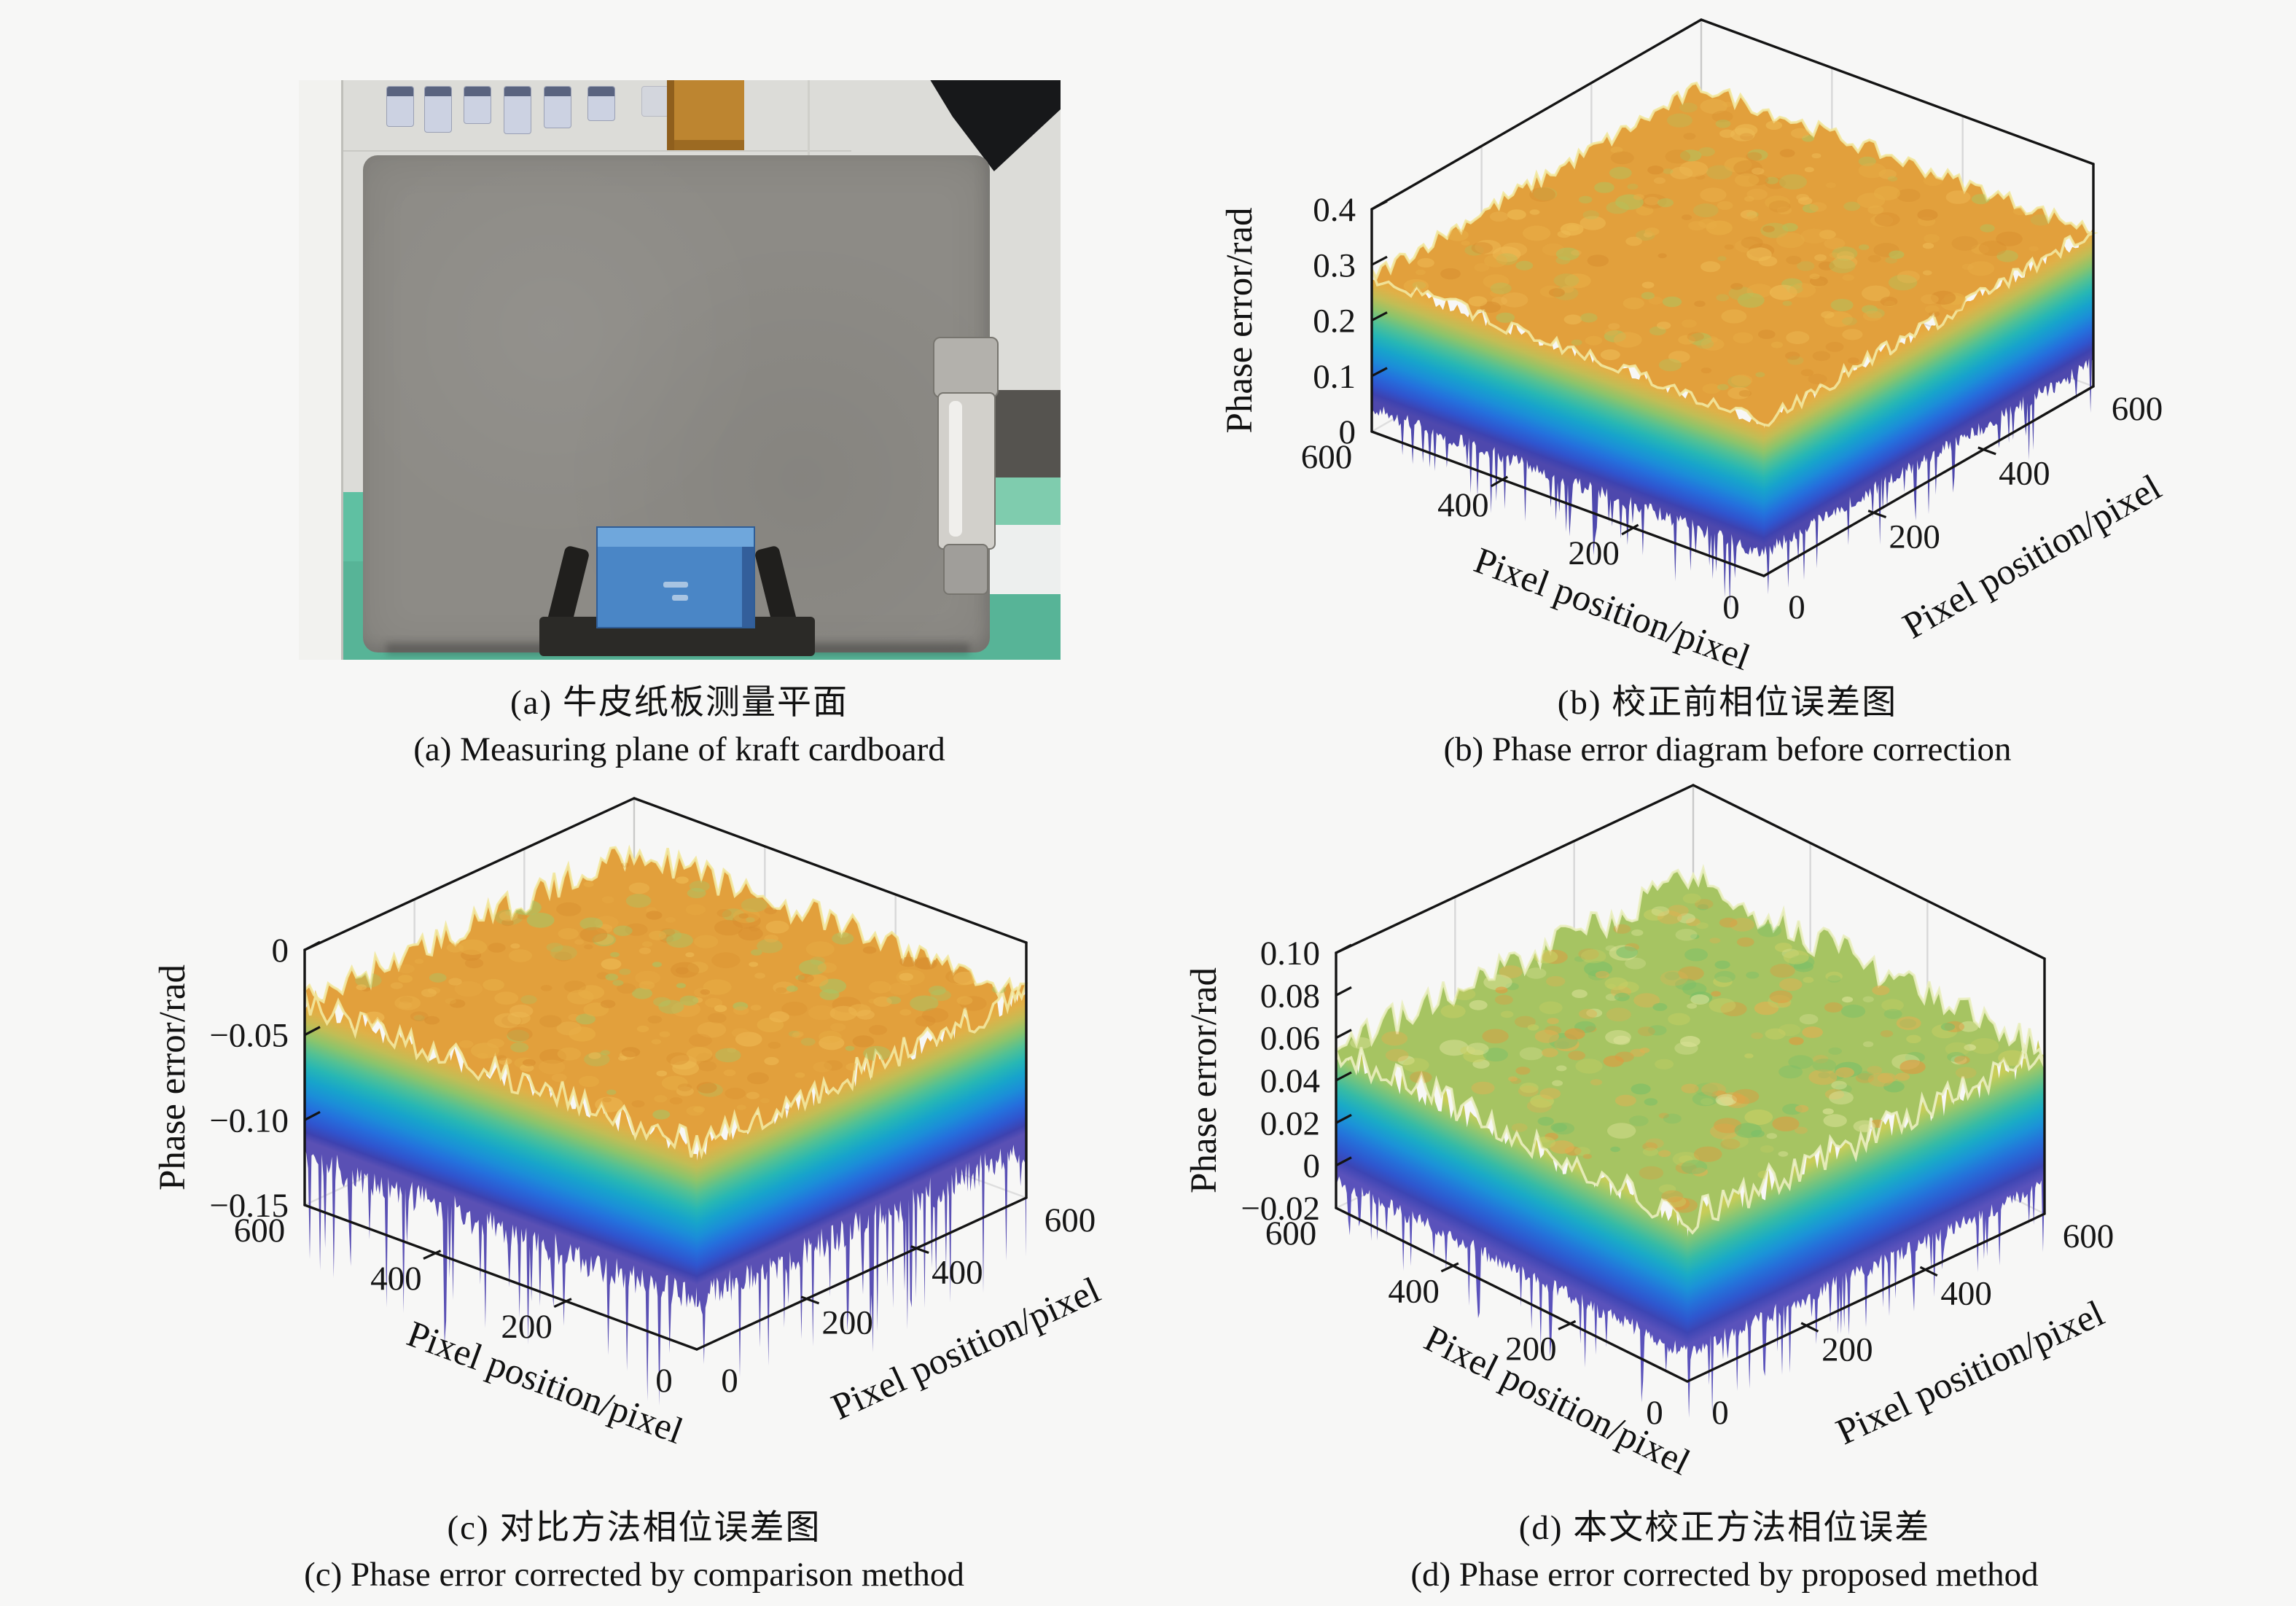 Image resolution: width=2296 pixels, height=1606 pixels. What do you see at coordinates (557, 91) in the screenshot?
I see `shelf-item-cap` at bounding box center [557, 91].